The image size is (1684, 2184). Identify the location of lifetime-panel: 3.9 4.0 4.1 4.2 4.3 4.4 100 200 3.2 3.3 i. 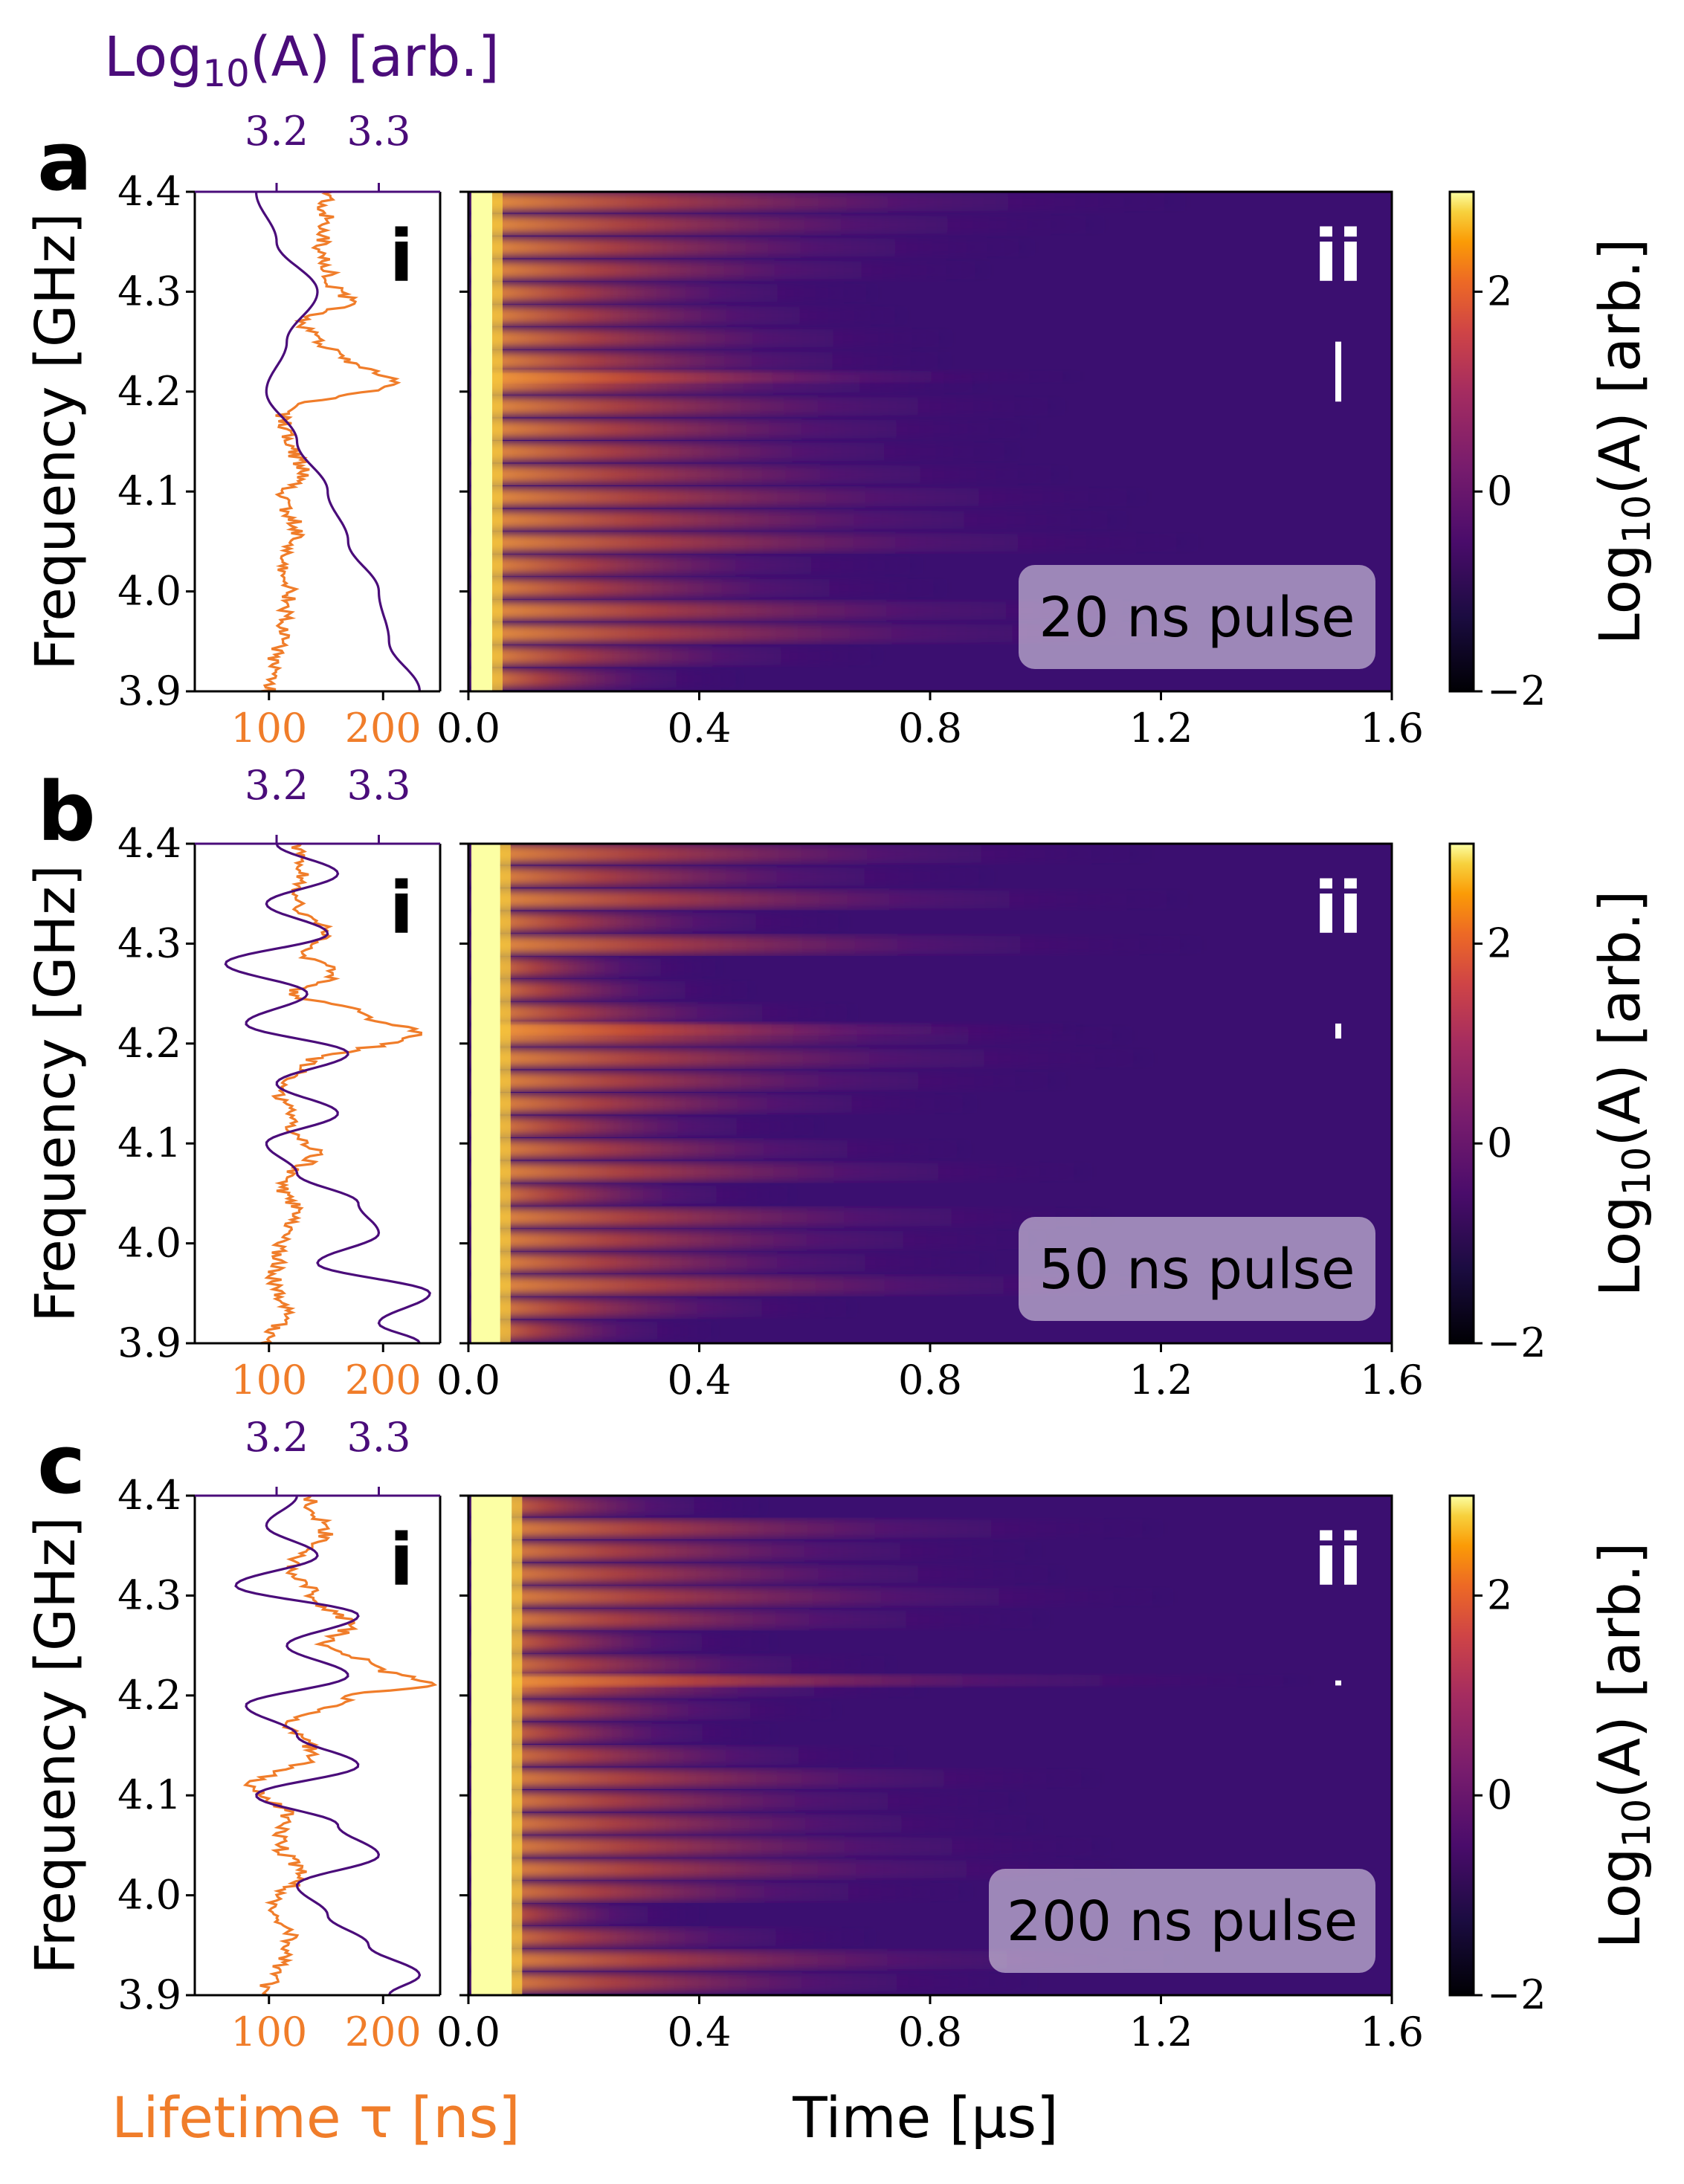
(279, 430).